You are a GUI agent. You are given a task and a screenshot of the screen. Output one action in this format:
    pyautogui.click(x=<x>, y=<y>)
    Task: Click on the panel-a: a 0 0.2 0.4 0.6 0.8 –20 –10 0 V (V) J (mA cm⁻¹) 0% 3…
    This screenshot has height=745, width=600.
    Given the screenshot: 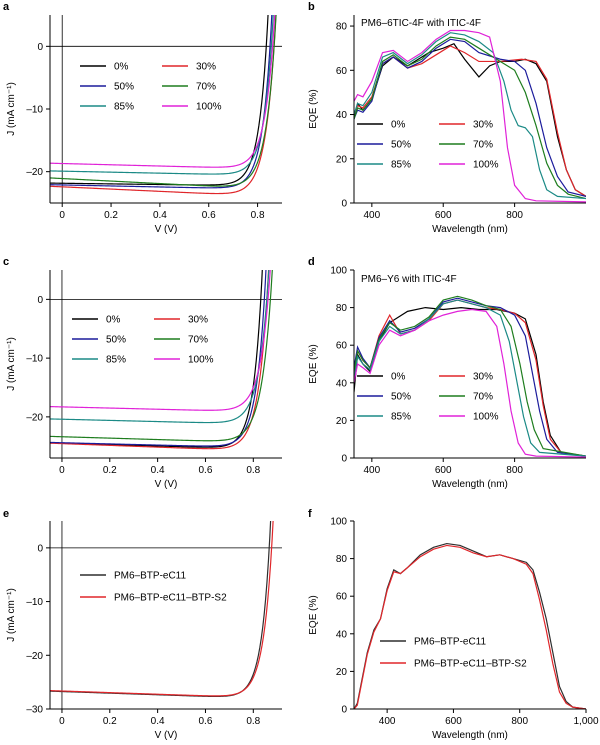 What is the action you would take?
    pyautogui.click(x=142, y=118)
    